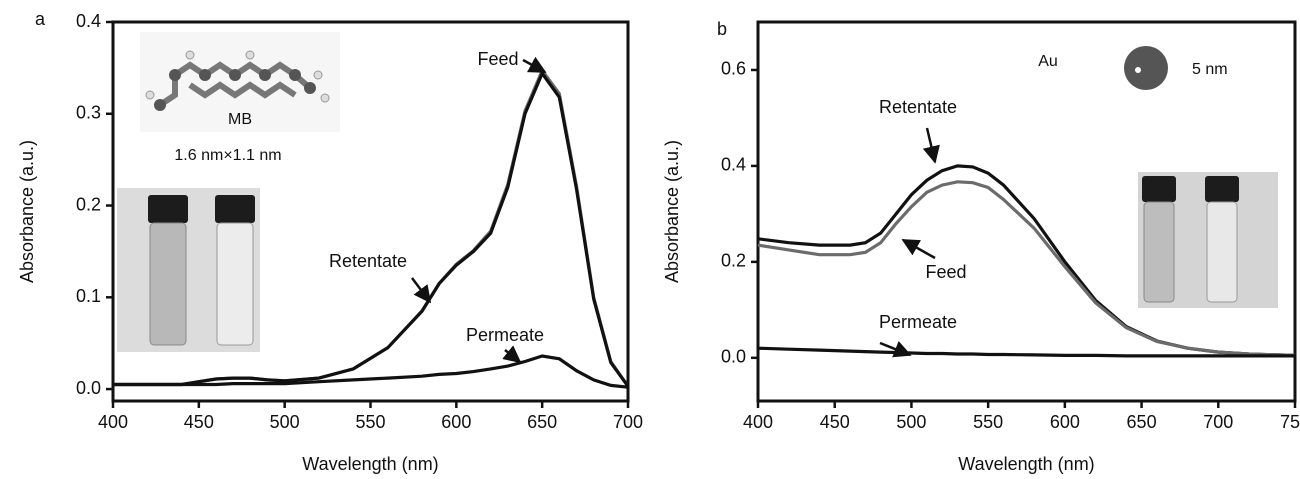 The image size is (1300, 479). I want to click on annotation: a, so click(40, 19).